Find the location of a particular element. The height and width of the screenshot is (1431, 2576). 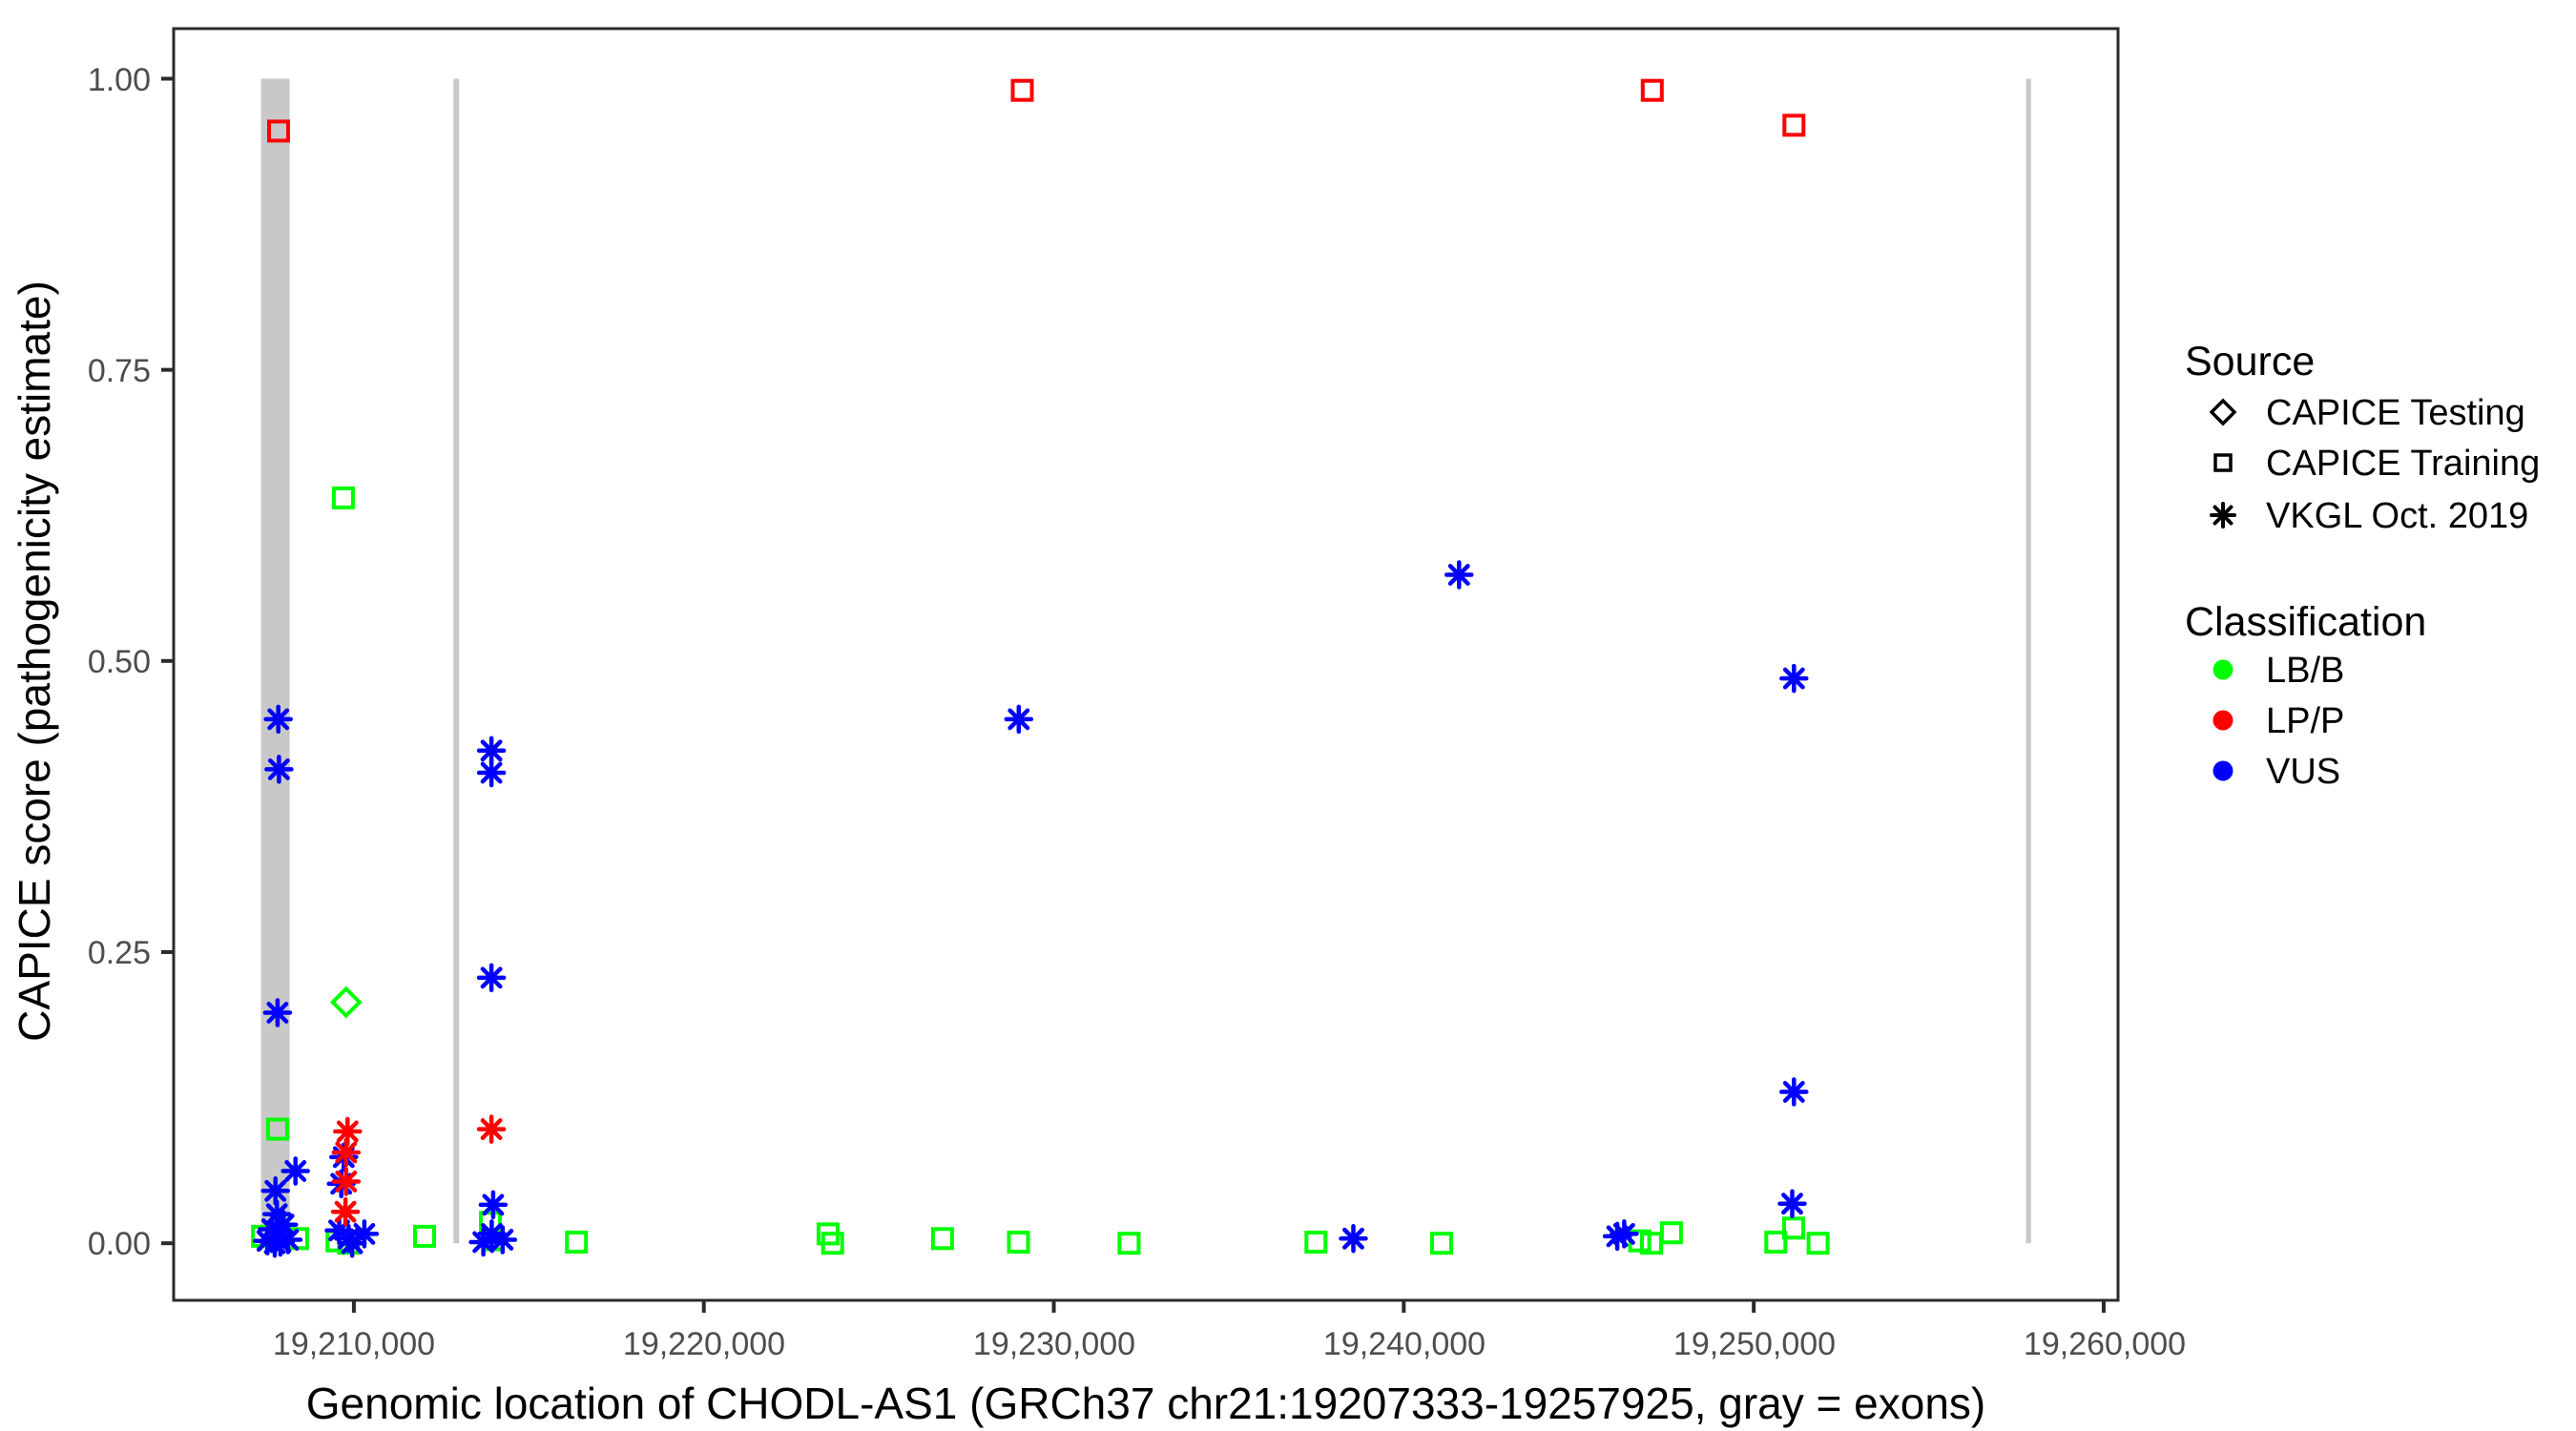

legend-item-capice-training: CAPICE Training is located at coordinates (2403, 464).